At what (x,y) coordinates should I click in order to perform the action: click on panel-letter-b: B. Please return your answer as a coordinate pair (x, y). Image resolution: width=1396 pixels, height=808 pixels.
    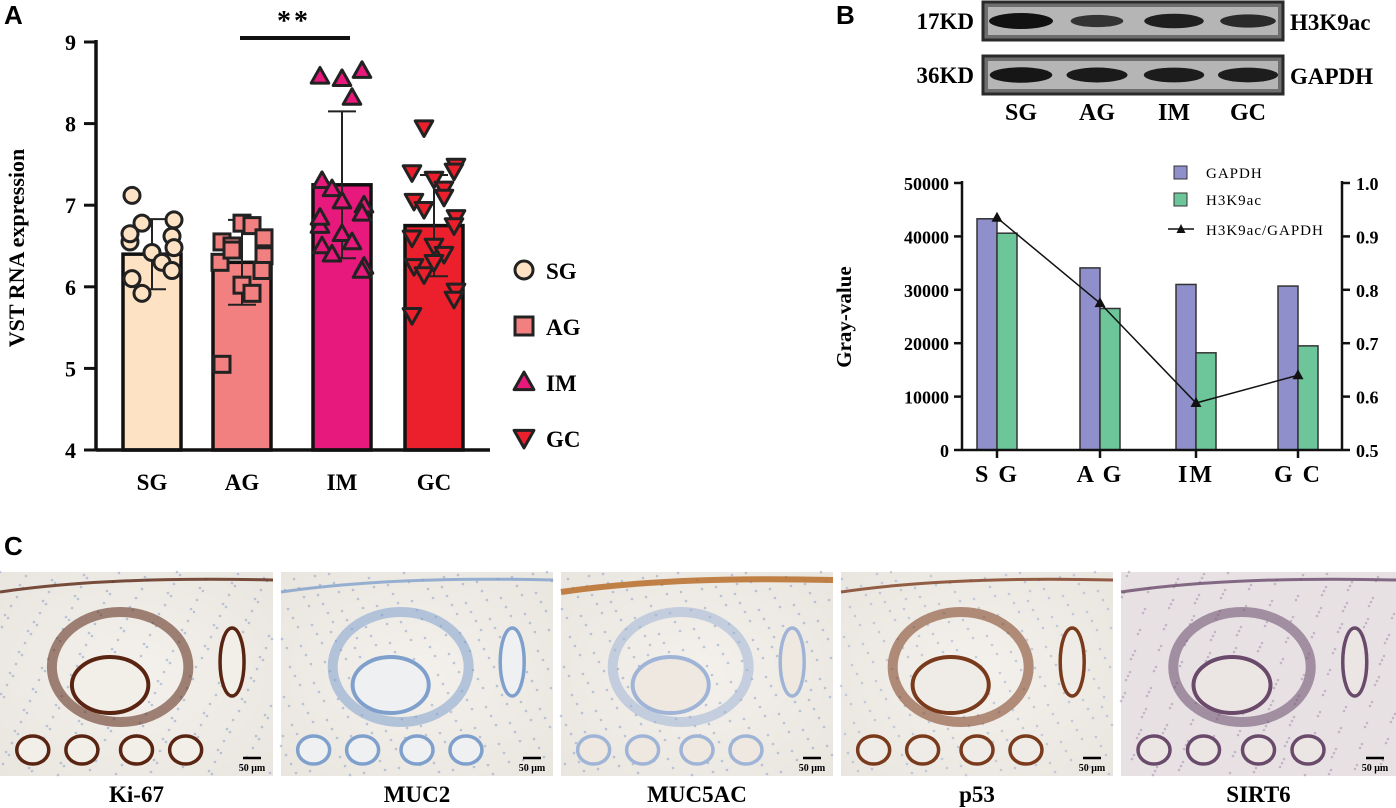
    Looking at the image, I should click on (845, 15).